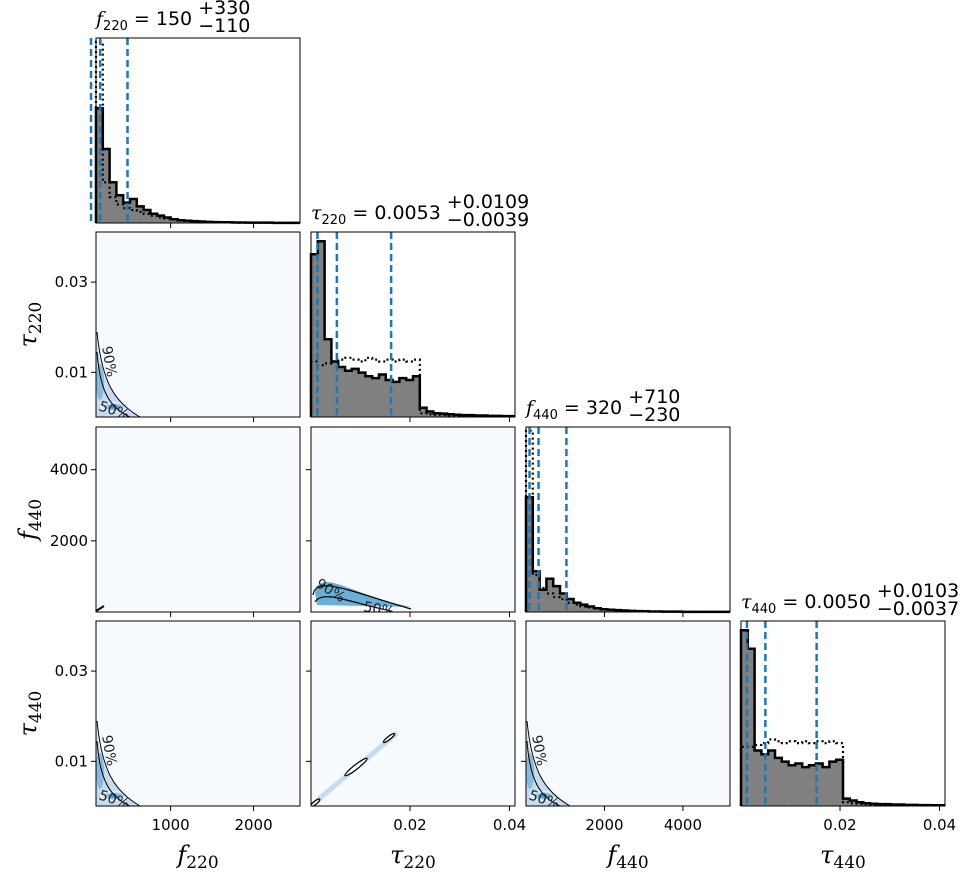  I want to click on density-content: 90%50%, so click(548, 763).